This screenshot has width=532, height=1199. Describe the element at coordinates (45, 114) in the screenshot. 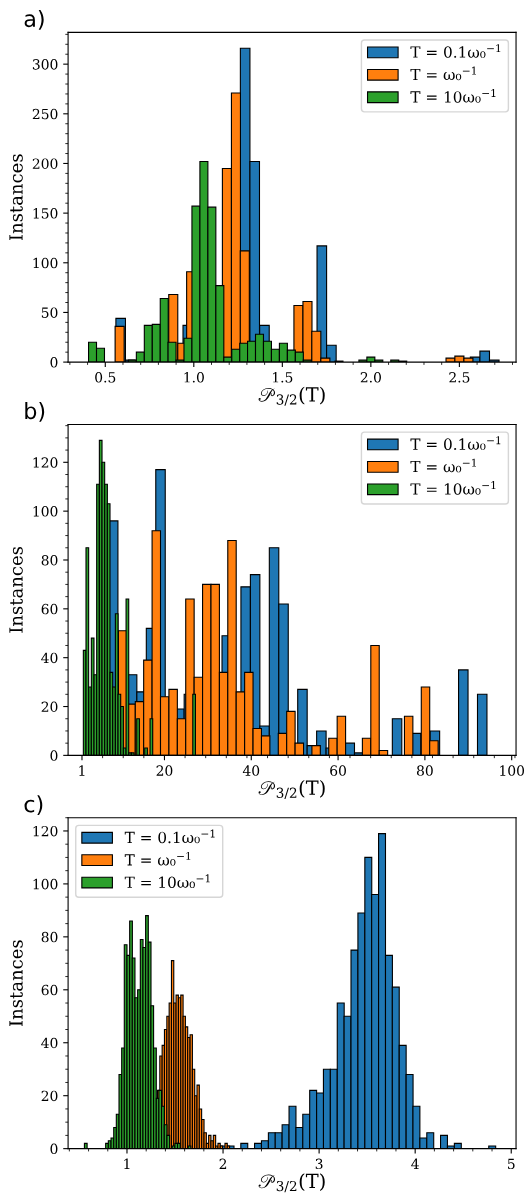

I see `y-tick-label: 250` at that location.